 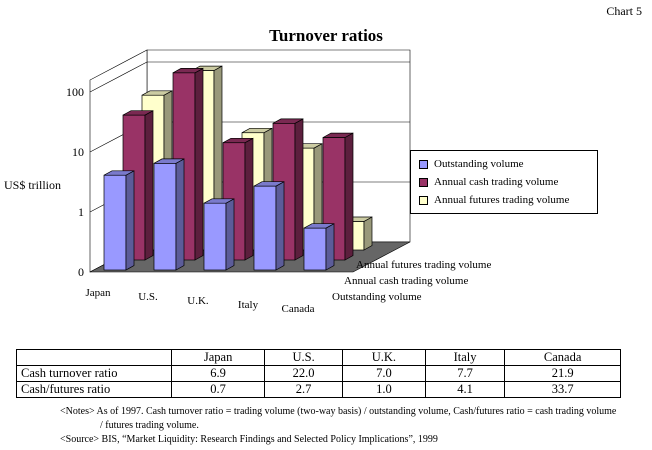 What do you see at coordinates (423, 164) in the screenshot?
I see `legend-swatch-outstanding` at bounding box center [423, 164].